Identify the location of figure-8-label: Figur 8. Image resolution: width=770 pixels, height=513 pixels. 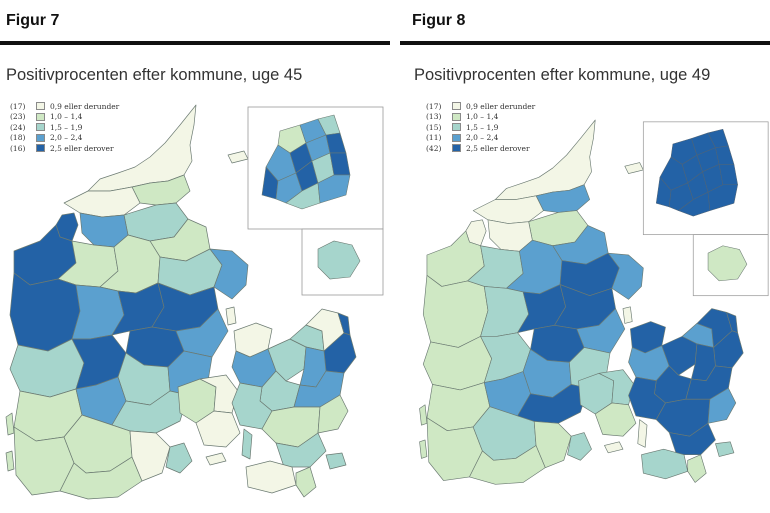
(439, 20).